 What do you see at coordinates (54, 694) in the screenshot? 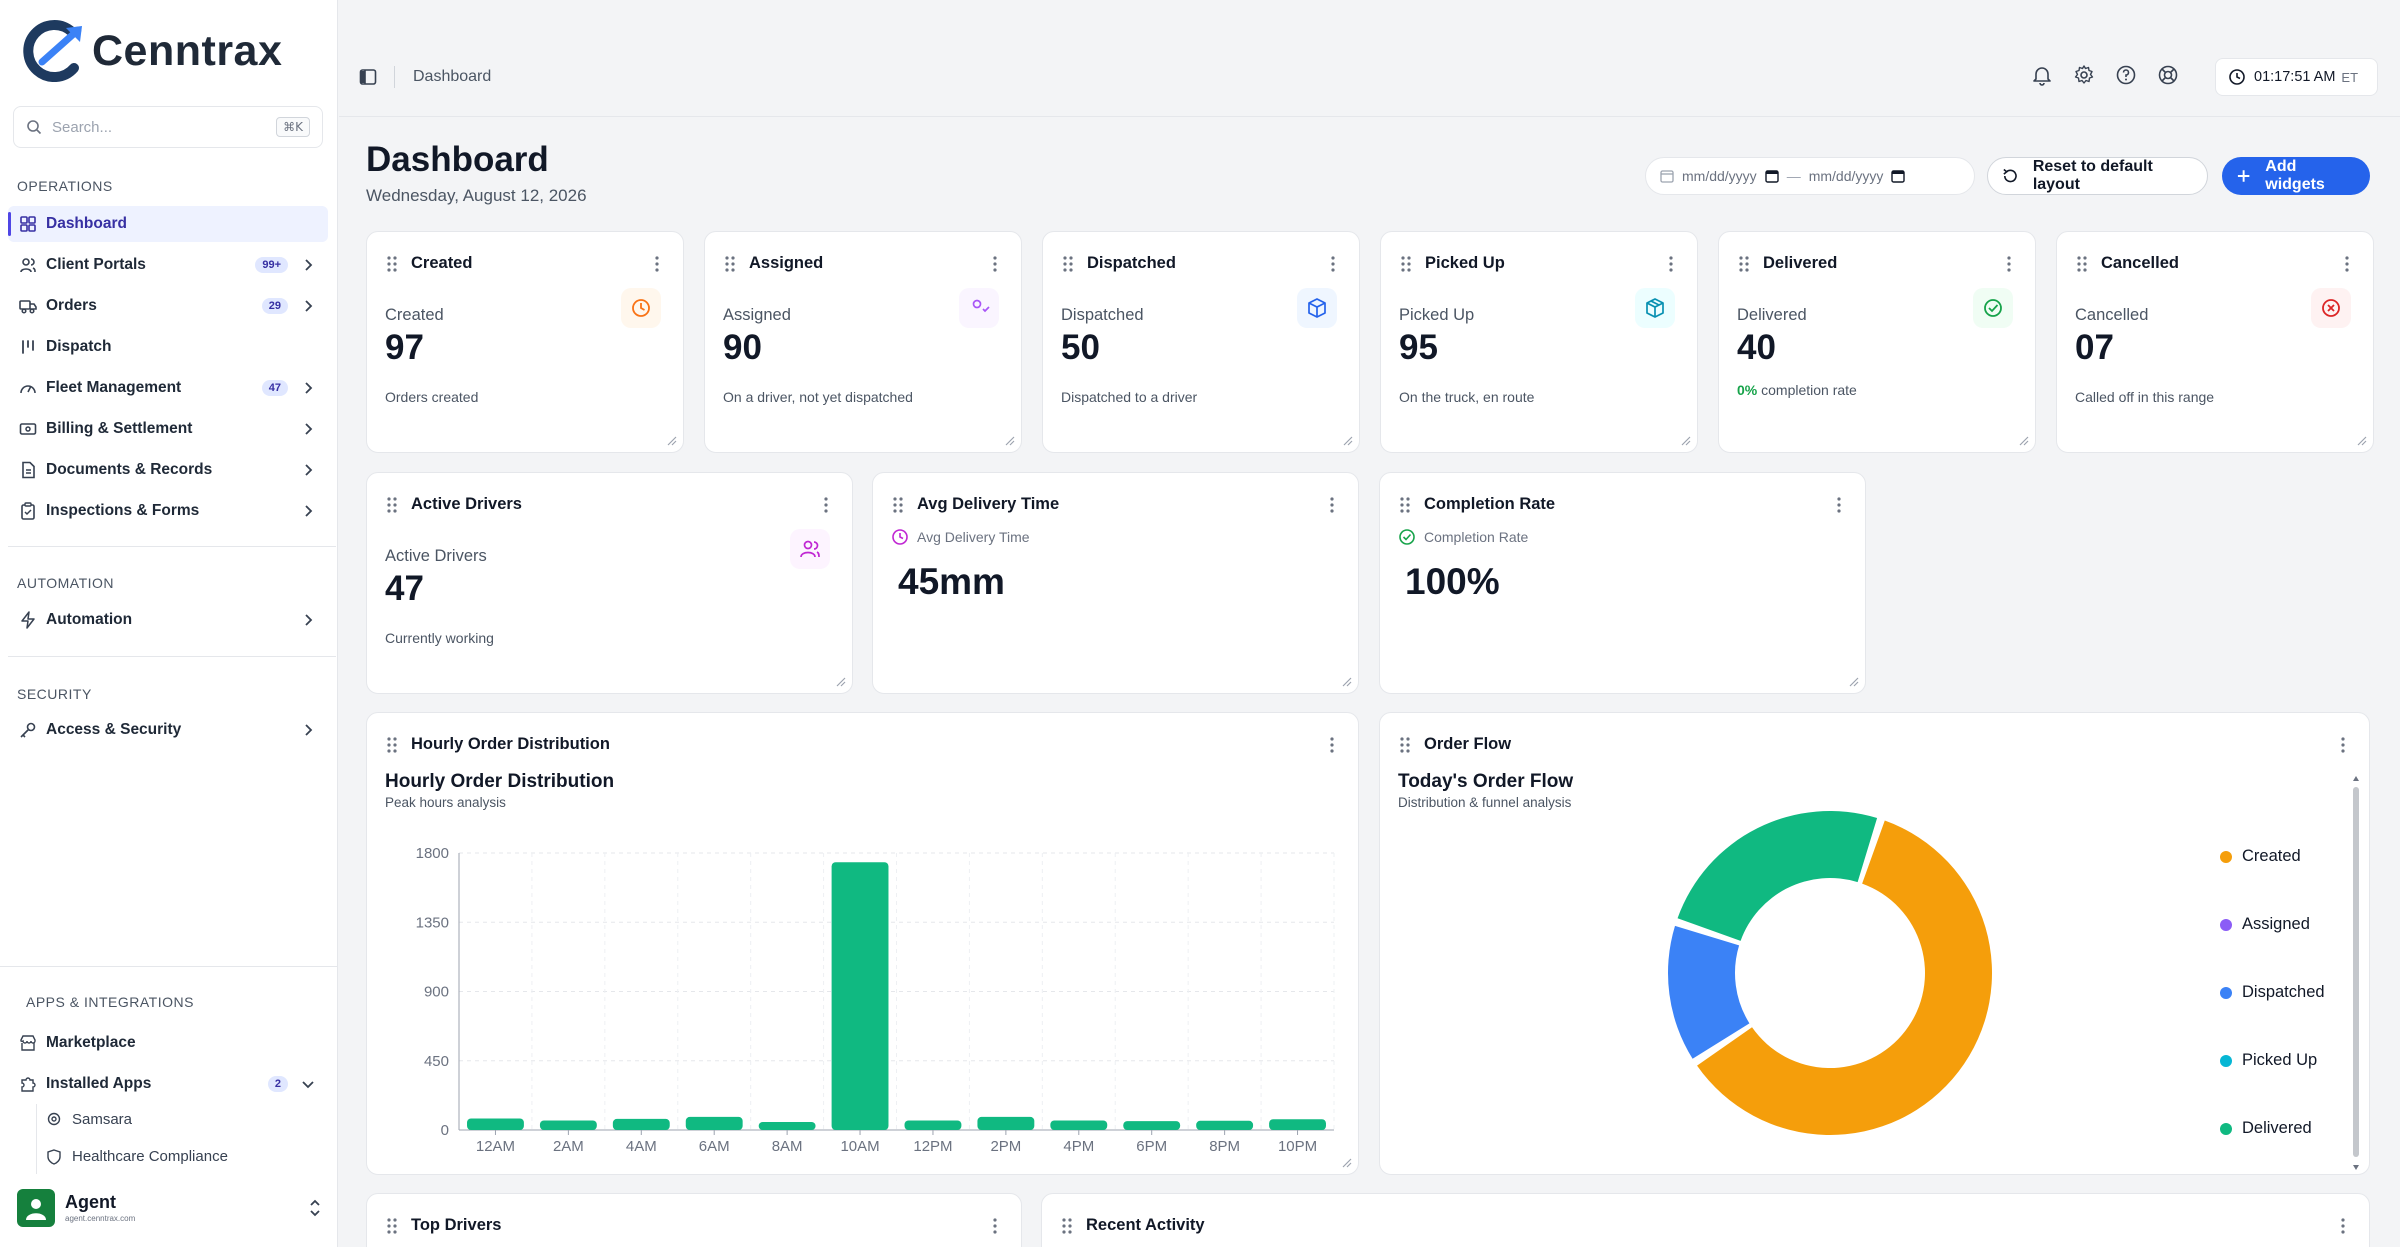
I see `section-title-security: SECURITY` at bounding box center [54, 694].